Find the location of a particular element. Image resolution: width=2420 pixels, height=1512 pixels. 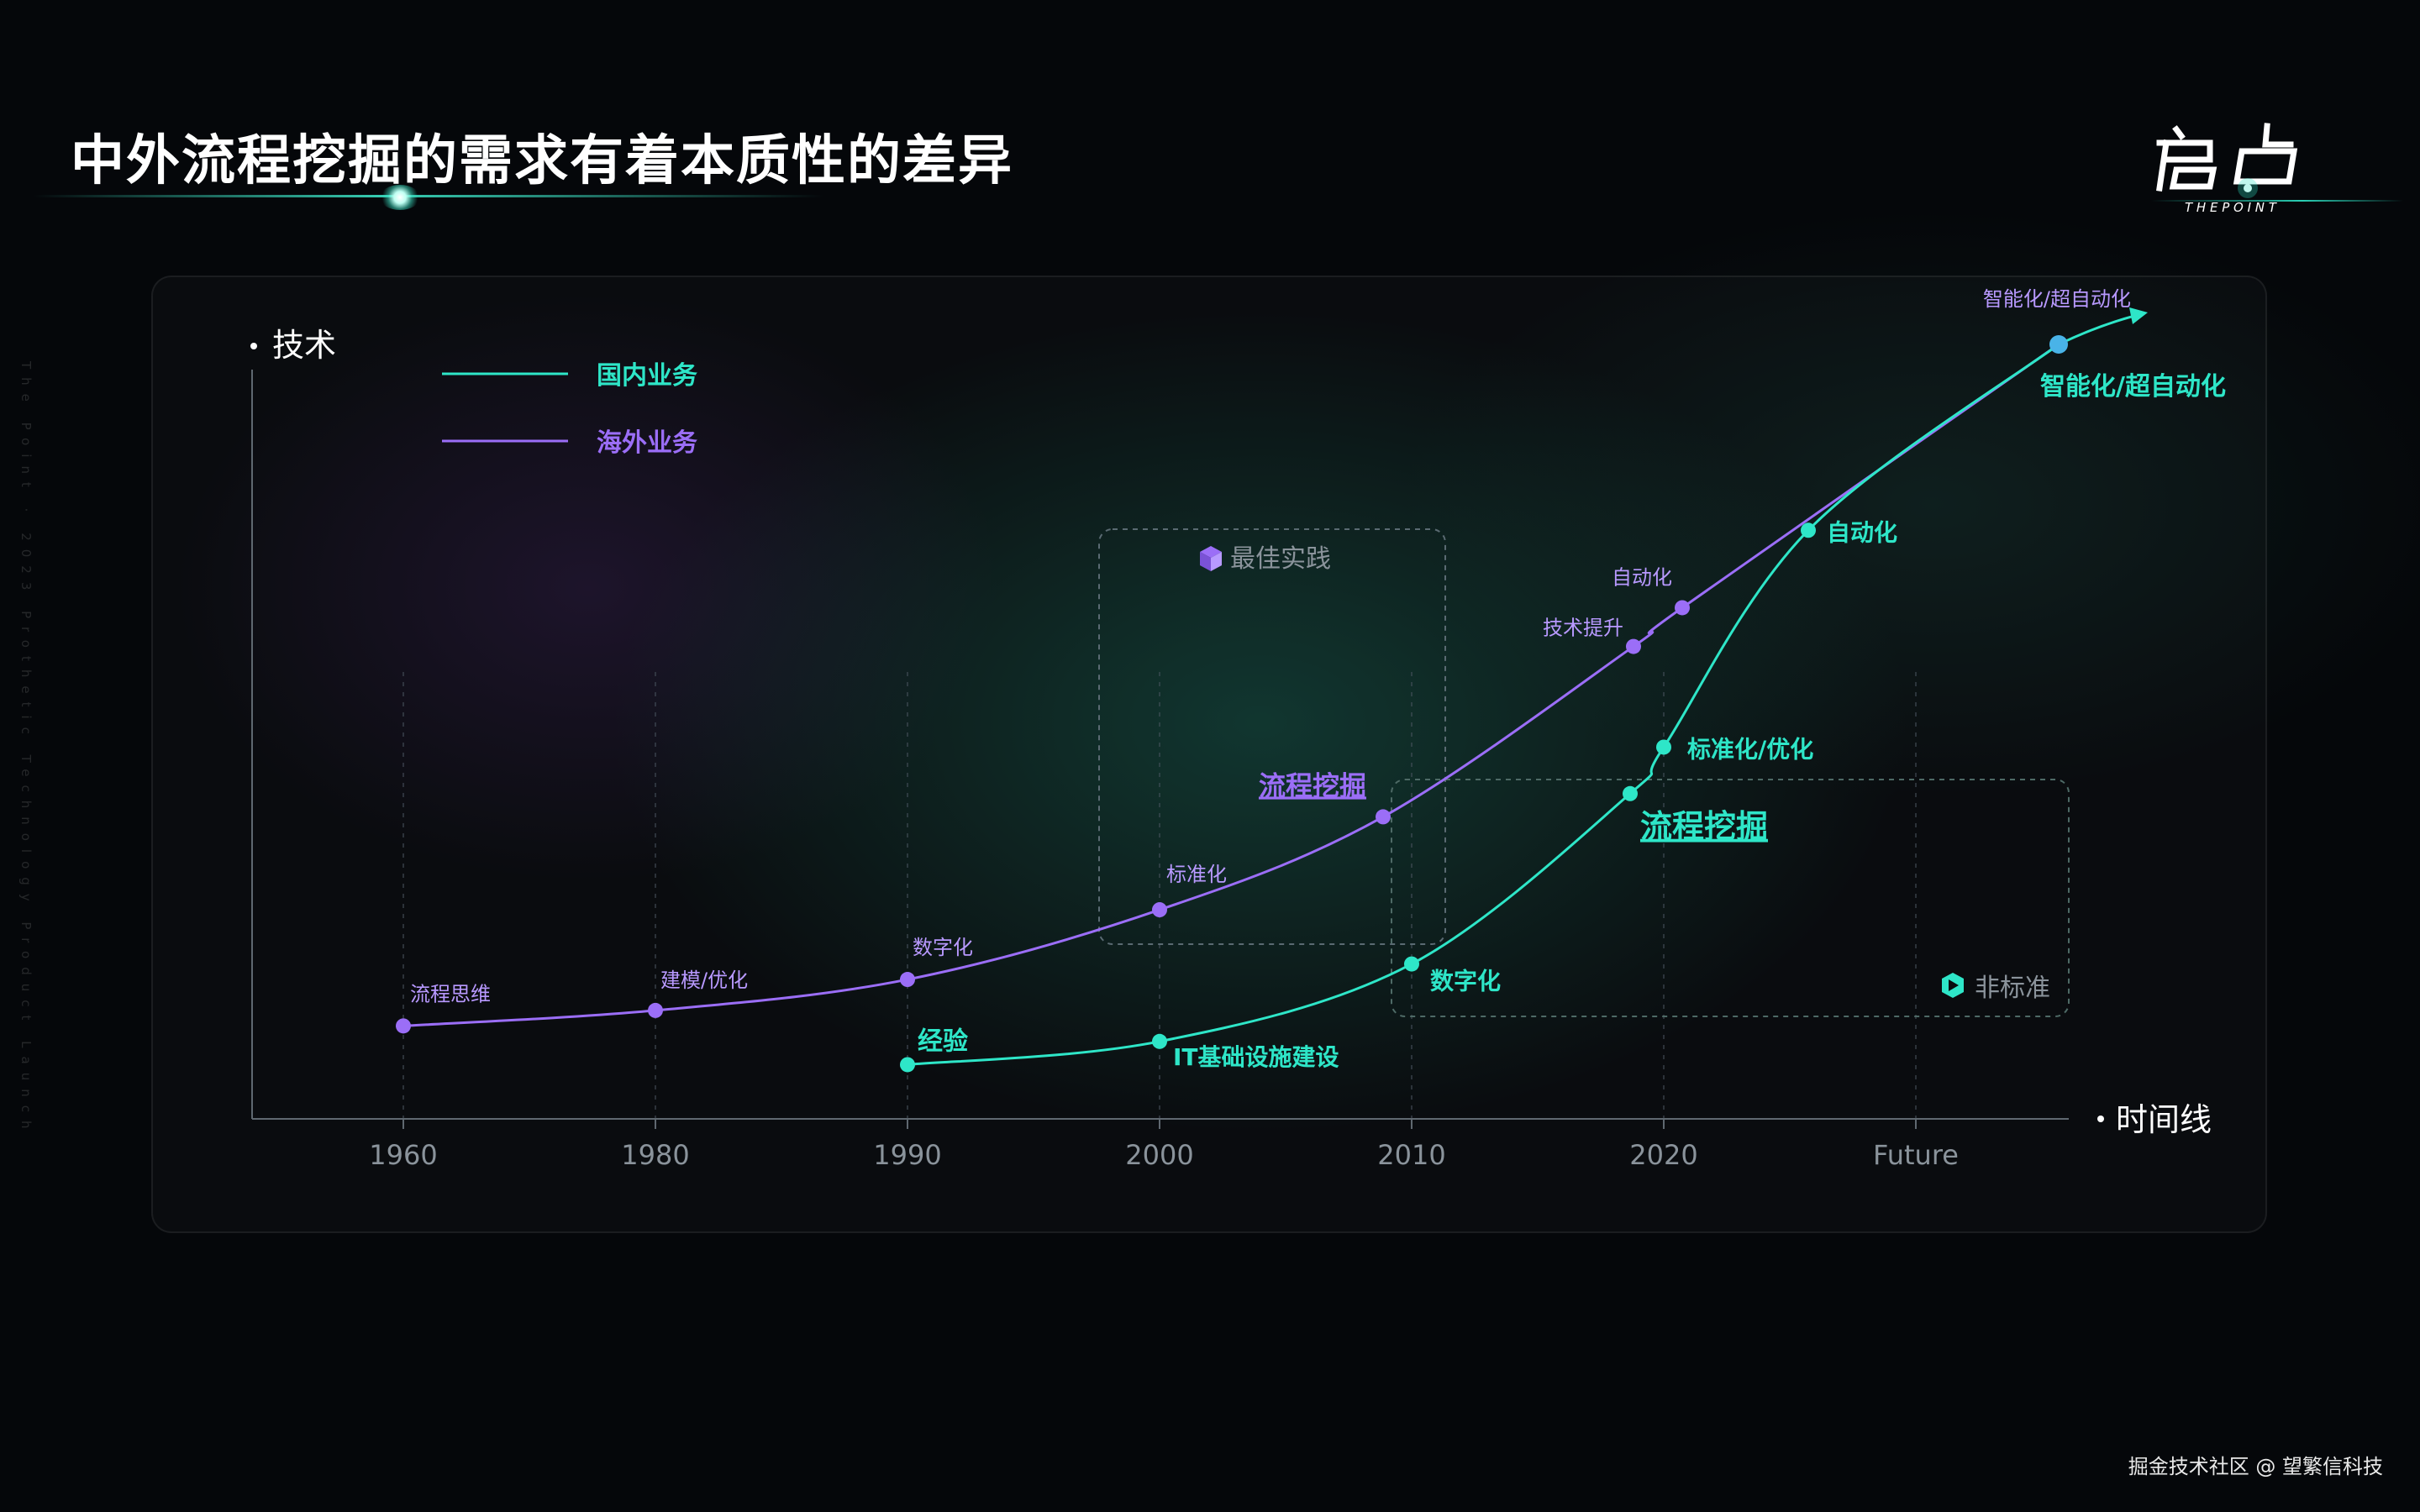

series-line-extension is located at coordinates (2100, 329).